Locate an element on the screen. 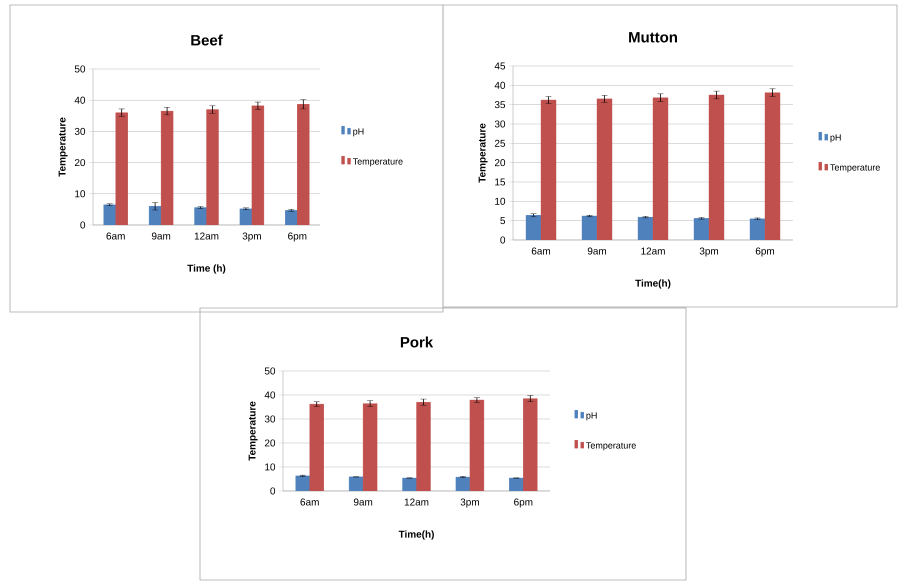 This screenshot has width=902, height=582. y-tick-label: 15 is located at coordinates (500, 182).